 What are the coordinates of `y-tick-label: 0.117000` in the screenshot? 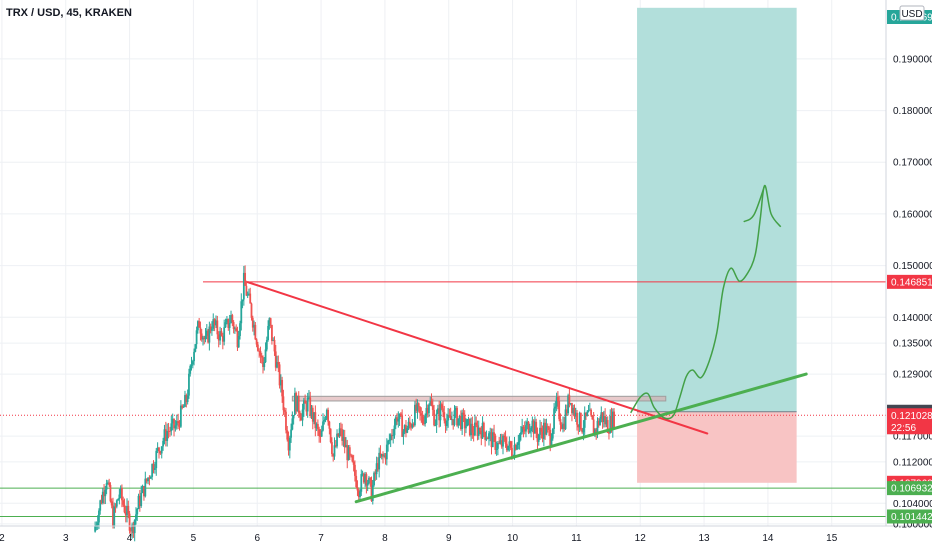 It's located at (912, 437).